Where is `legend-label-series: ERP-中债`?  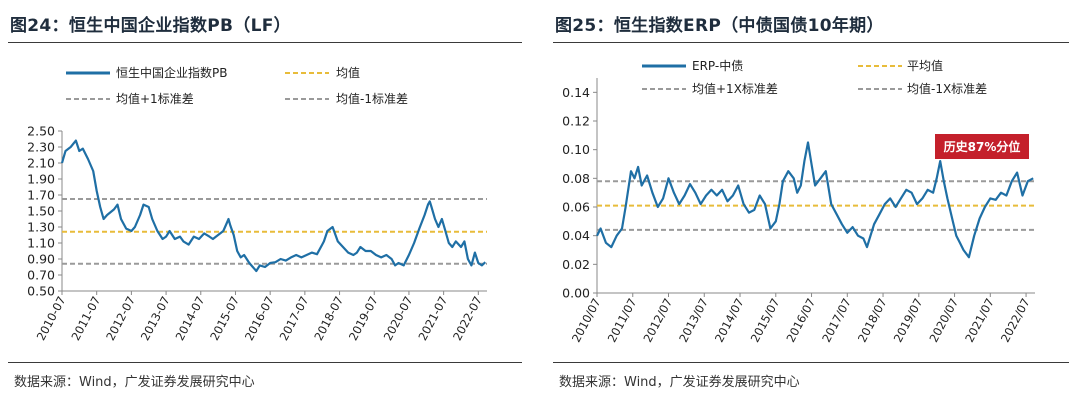 legend-label-series: ERP-中债 is located at coordinates (717, 65).